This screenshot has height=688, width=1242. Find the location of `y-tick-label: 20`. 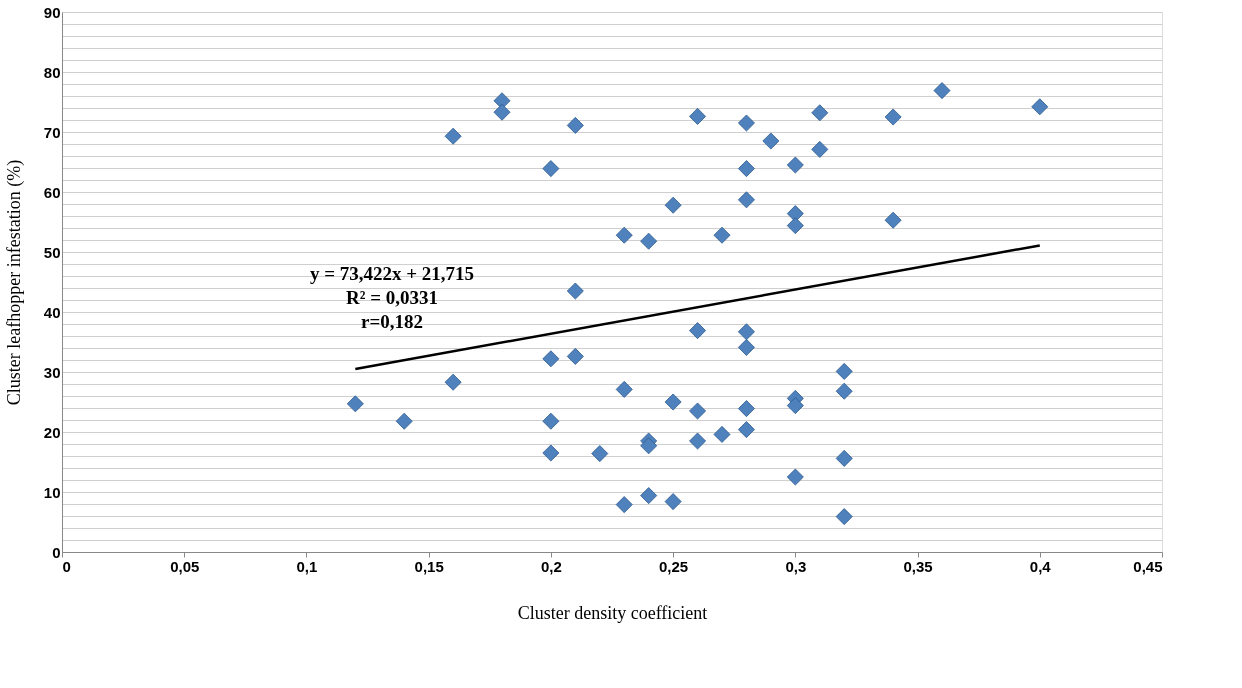

y-tick-label: 20 is located at coordinates (52, 432).